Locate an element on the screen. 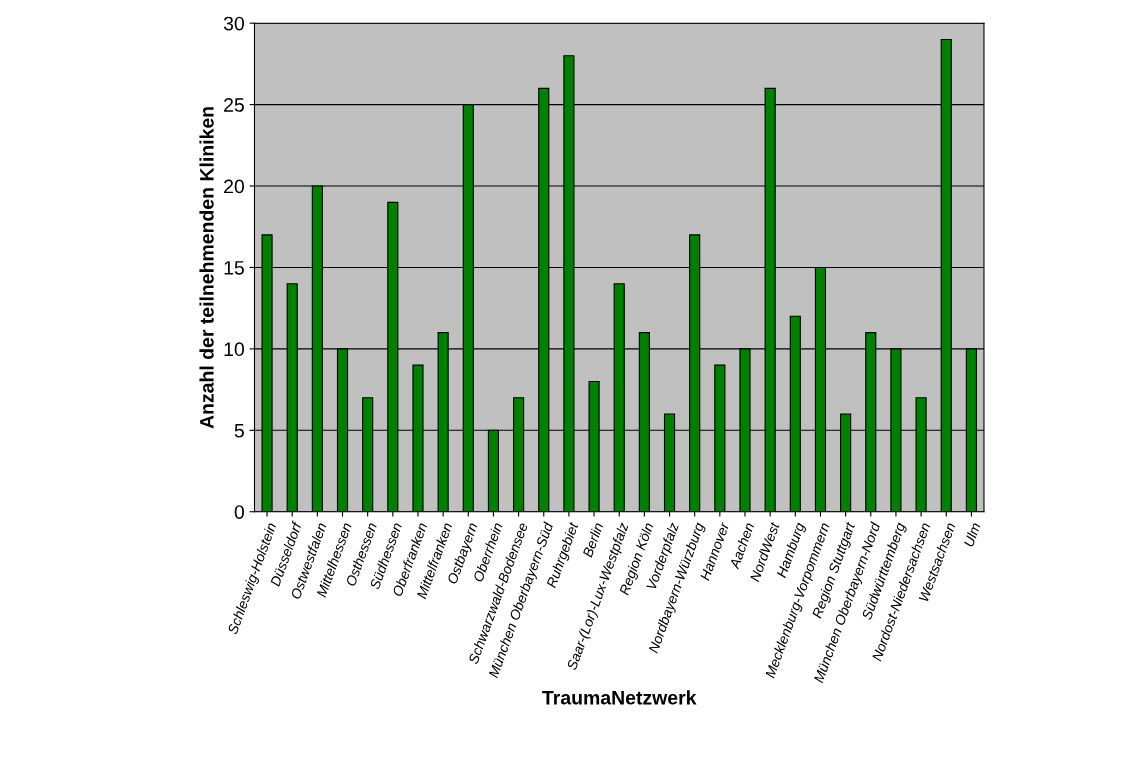 Image resolution: width=1131 pixels, height=773 pixels. y-tick-label: 30 is located at coordinates (233, 23).